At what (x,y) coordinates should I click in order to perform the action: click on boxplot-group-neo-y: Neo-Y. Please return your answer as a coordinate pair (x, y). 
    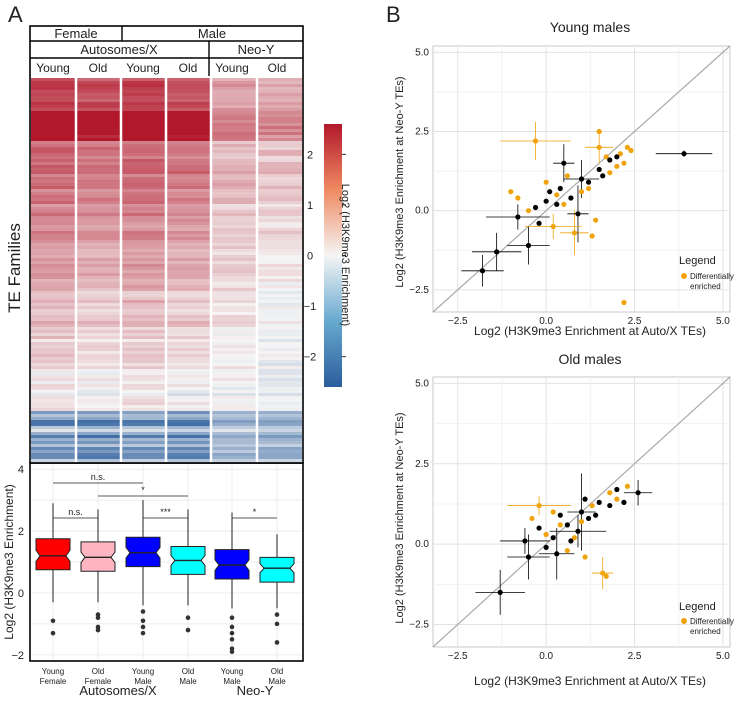
    Looking at the image, I should click on (255, 690).